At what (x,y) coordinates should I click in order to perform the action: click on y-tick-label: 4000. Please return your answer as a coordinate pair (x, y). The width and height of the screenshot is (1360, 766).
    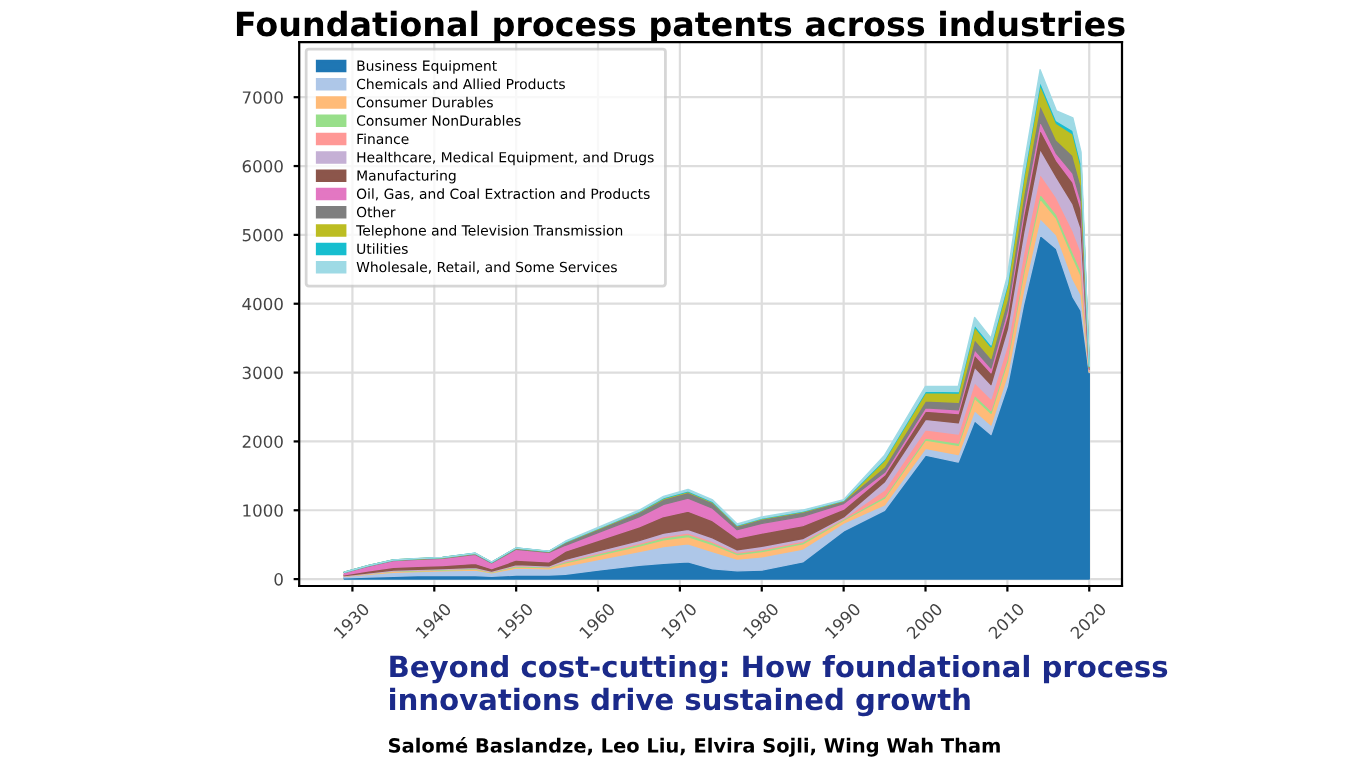
    Looking at the image, I should click on (262, 304).